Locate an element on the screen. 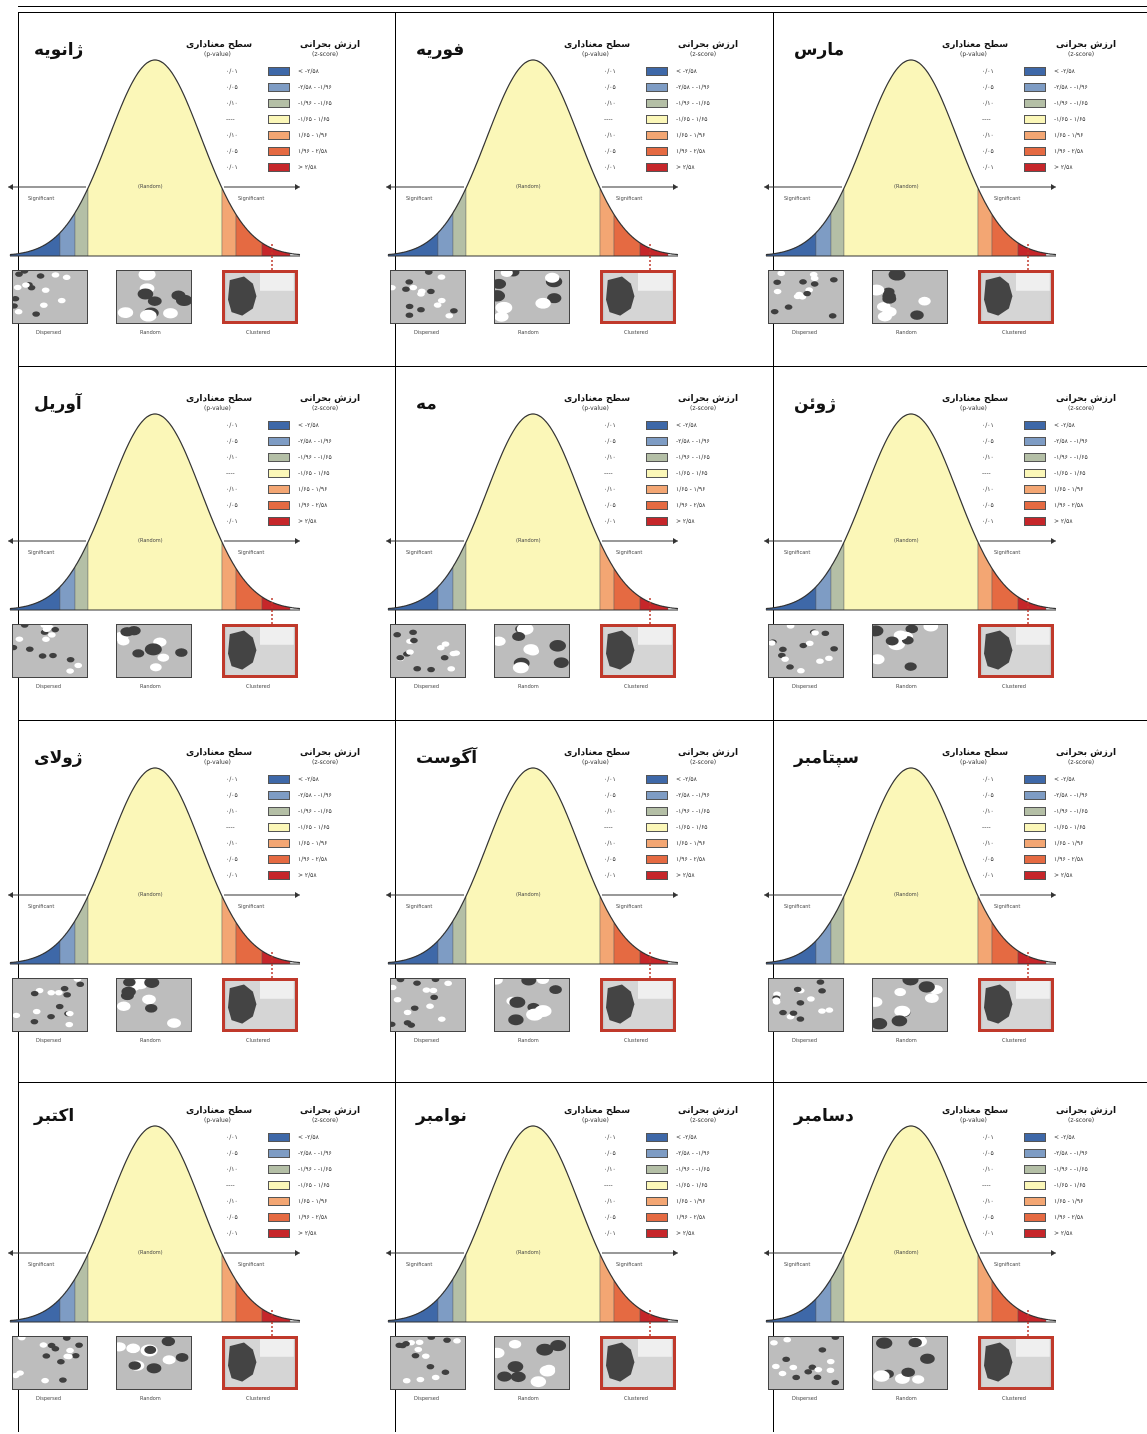  month-title: مارس is located at coordinates (819, 50).